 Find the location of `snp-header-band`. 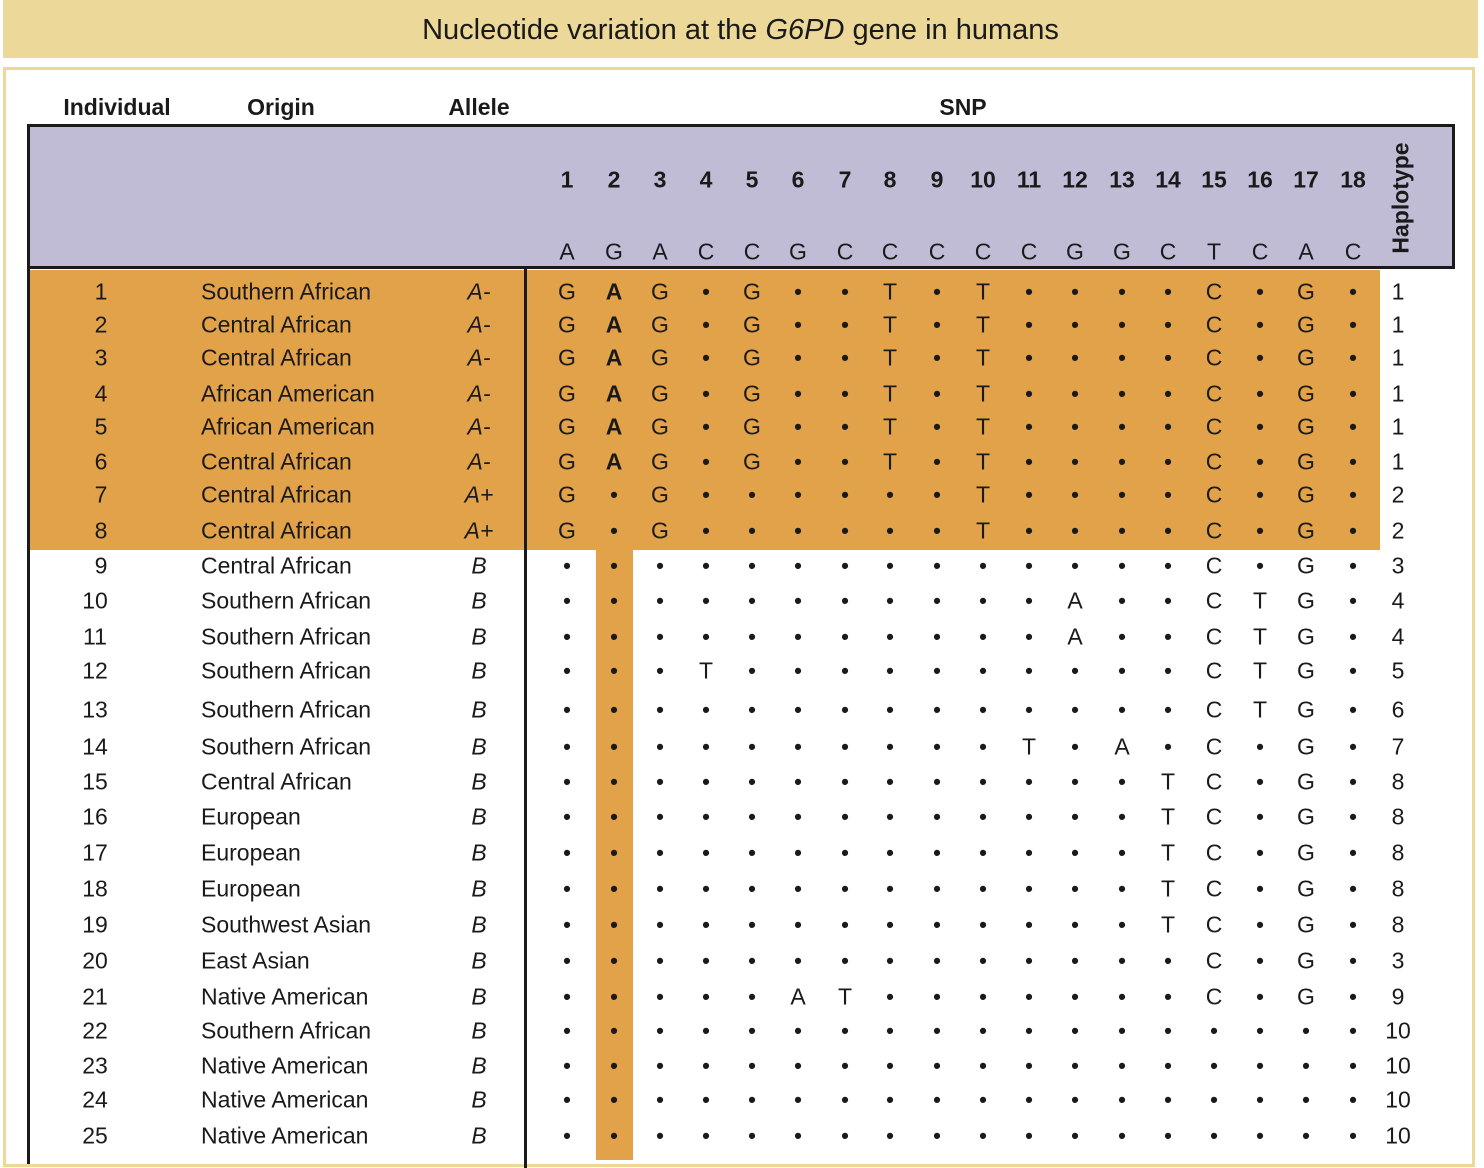

snp-header-band is located at coordinates (741, 196).